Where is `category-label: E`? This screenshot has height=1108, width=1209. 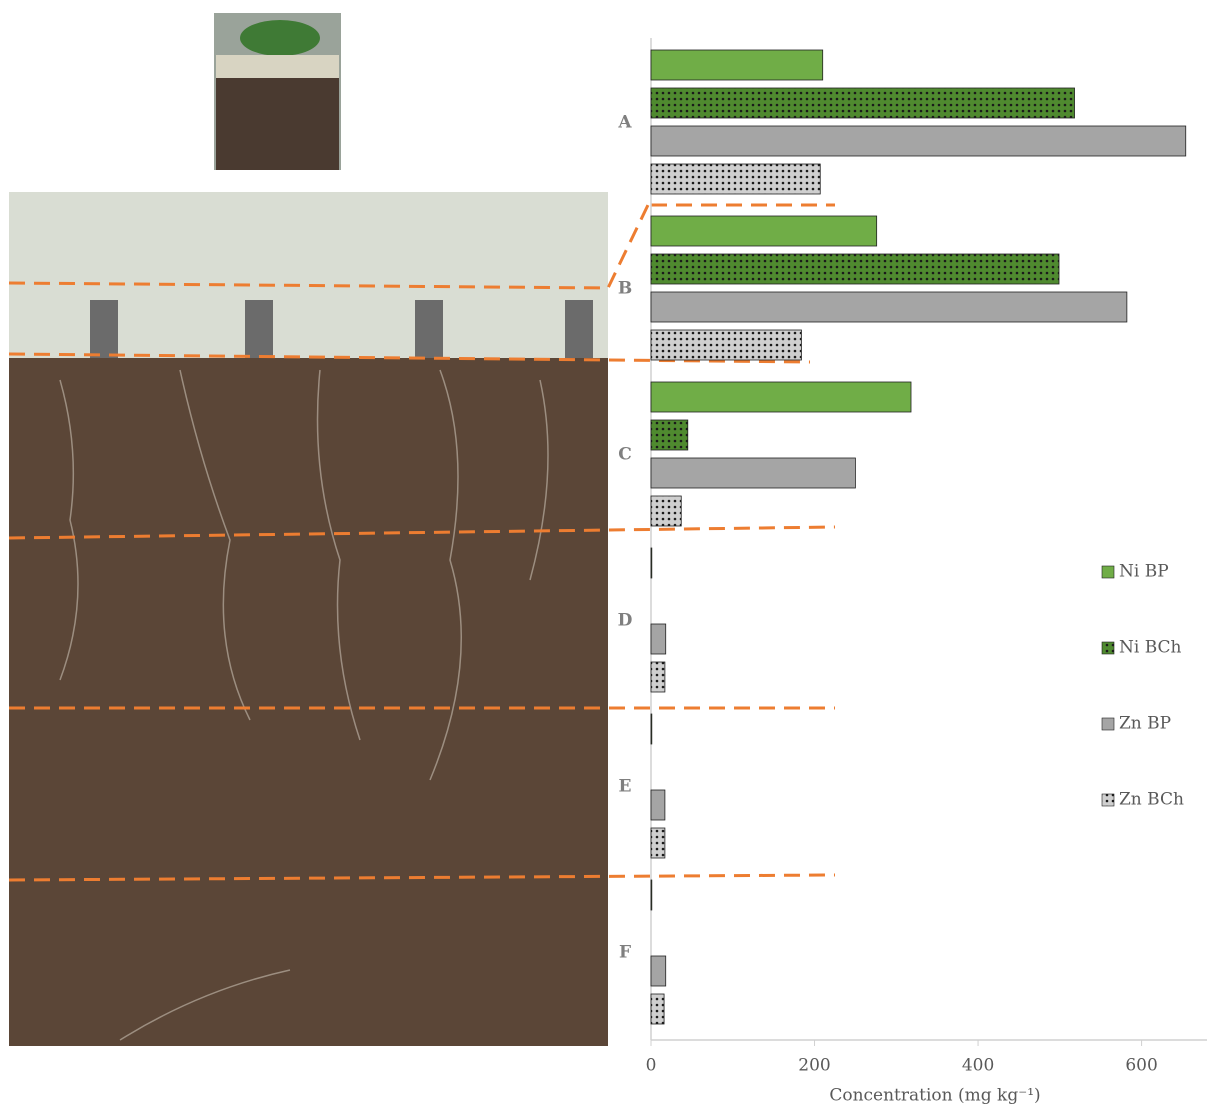
category-label: E is located at coordinates (625, 787).